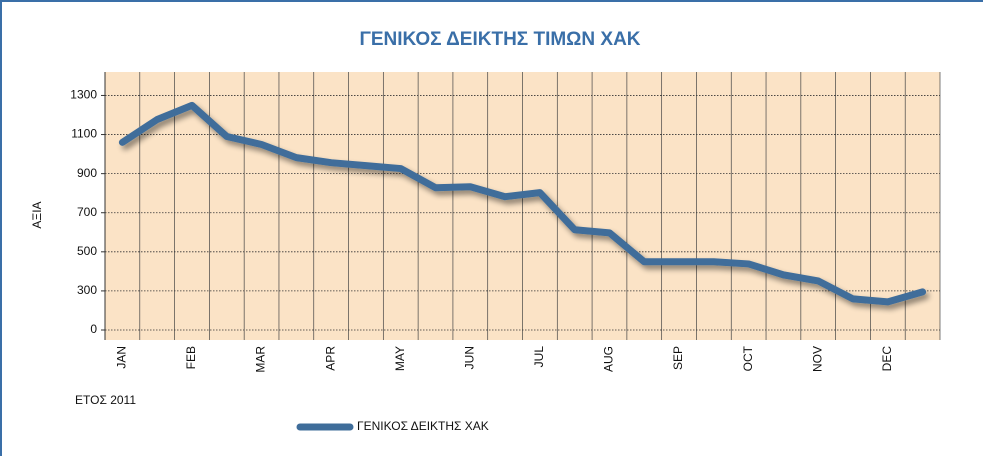 Image resolution: width=983 pixels, height=456 pixels. Describe the element at coordinates (817, 359) in the screenshot. I see `x-tick-label: NOV` at that location.